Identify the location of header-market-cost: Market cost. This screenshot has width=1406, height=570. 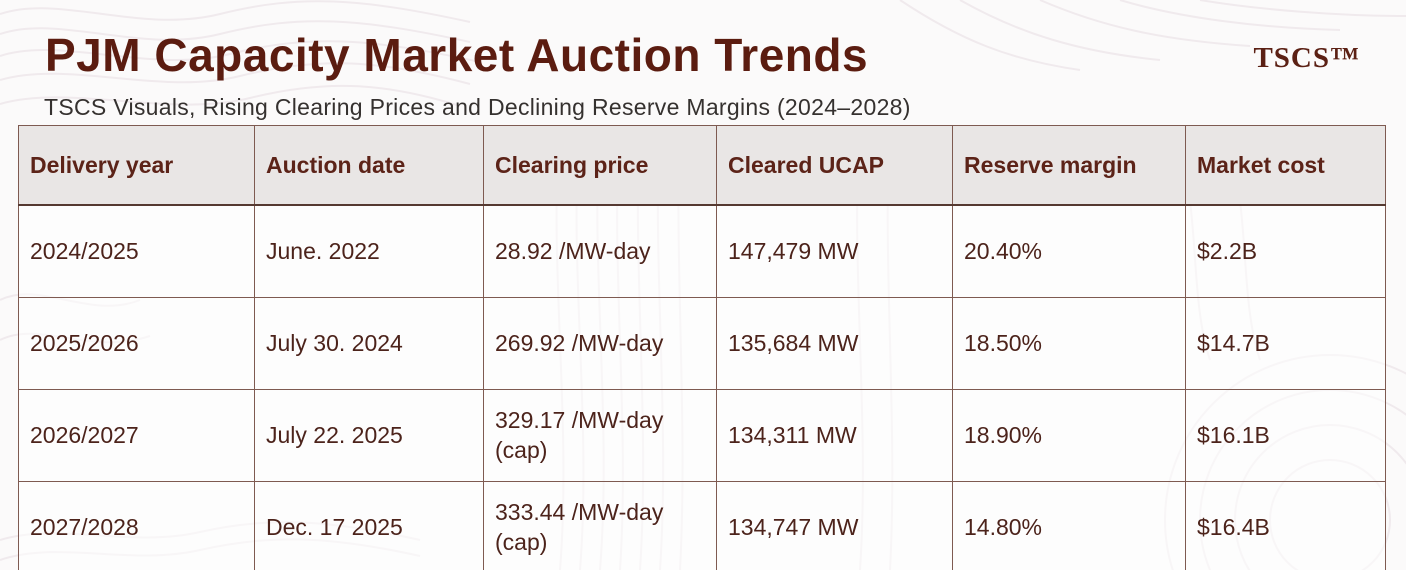
(1285, 165).